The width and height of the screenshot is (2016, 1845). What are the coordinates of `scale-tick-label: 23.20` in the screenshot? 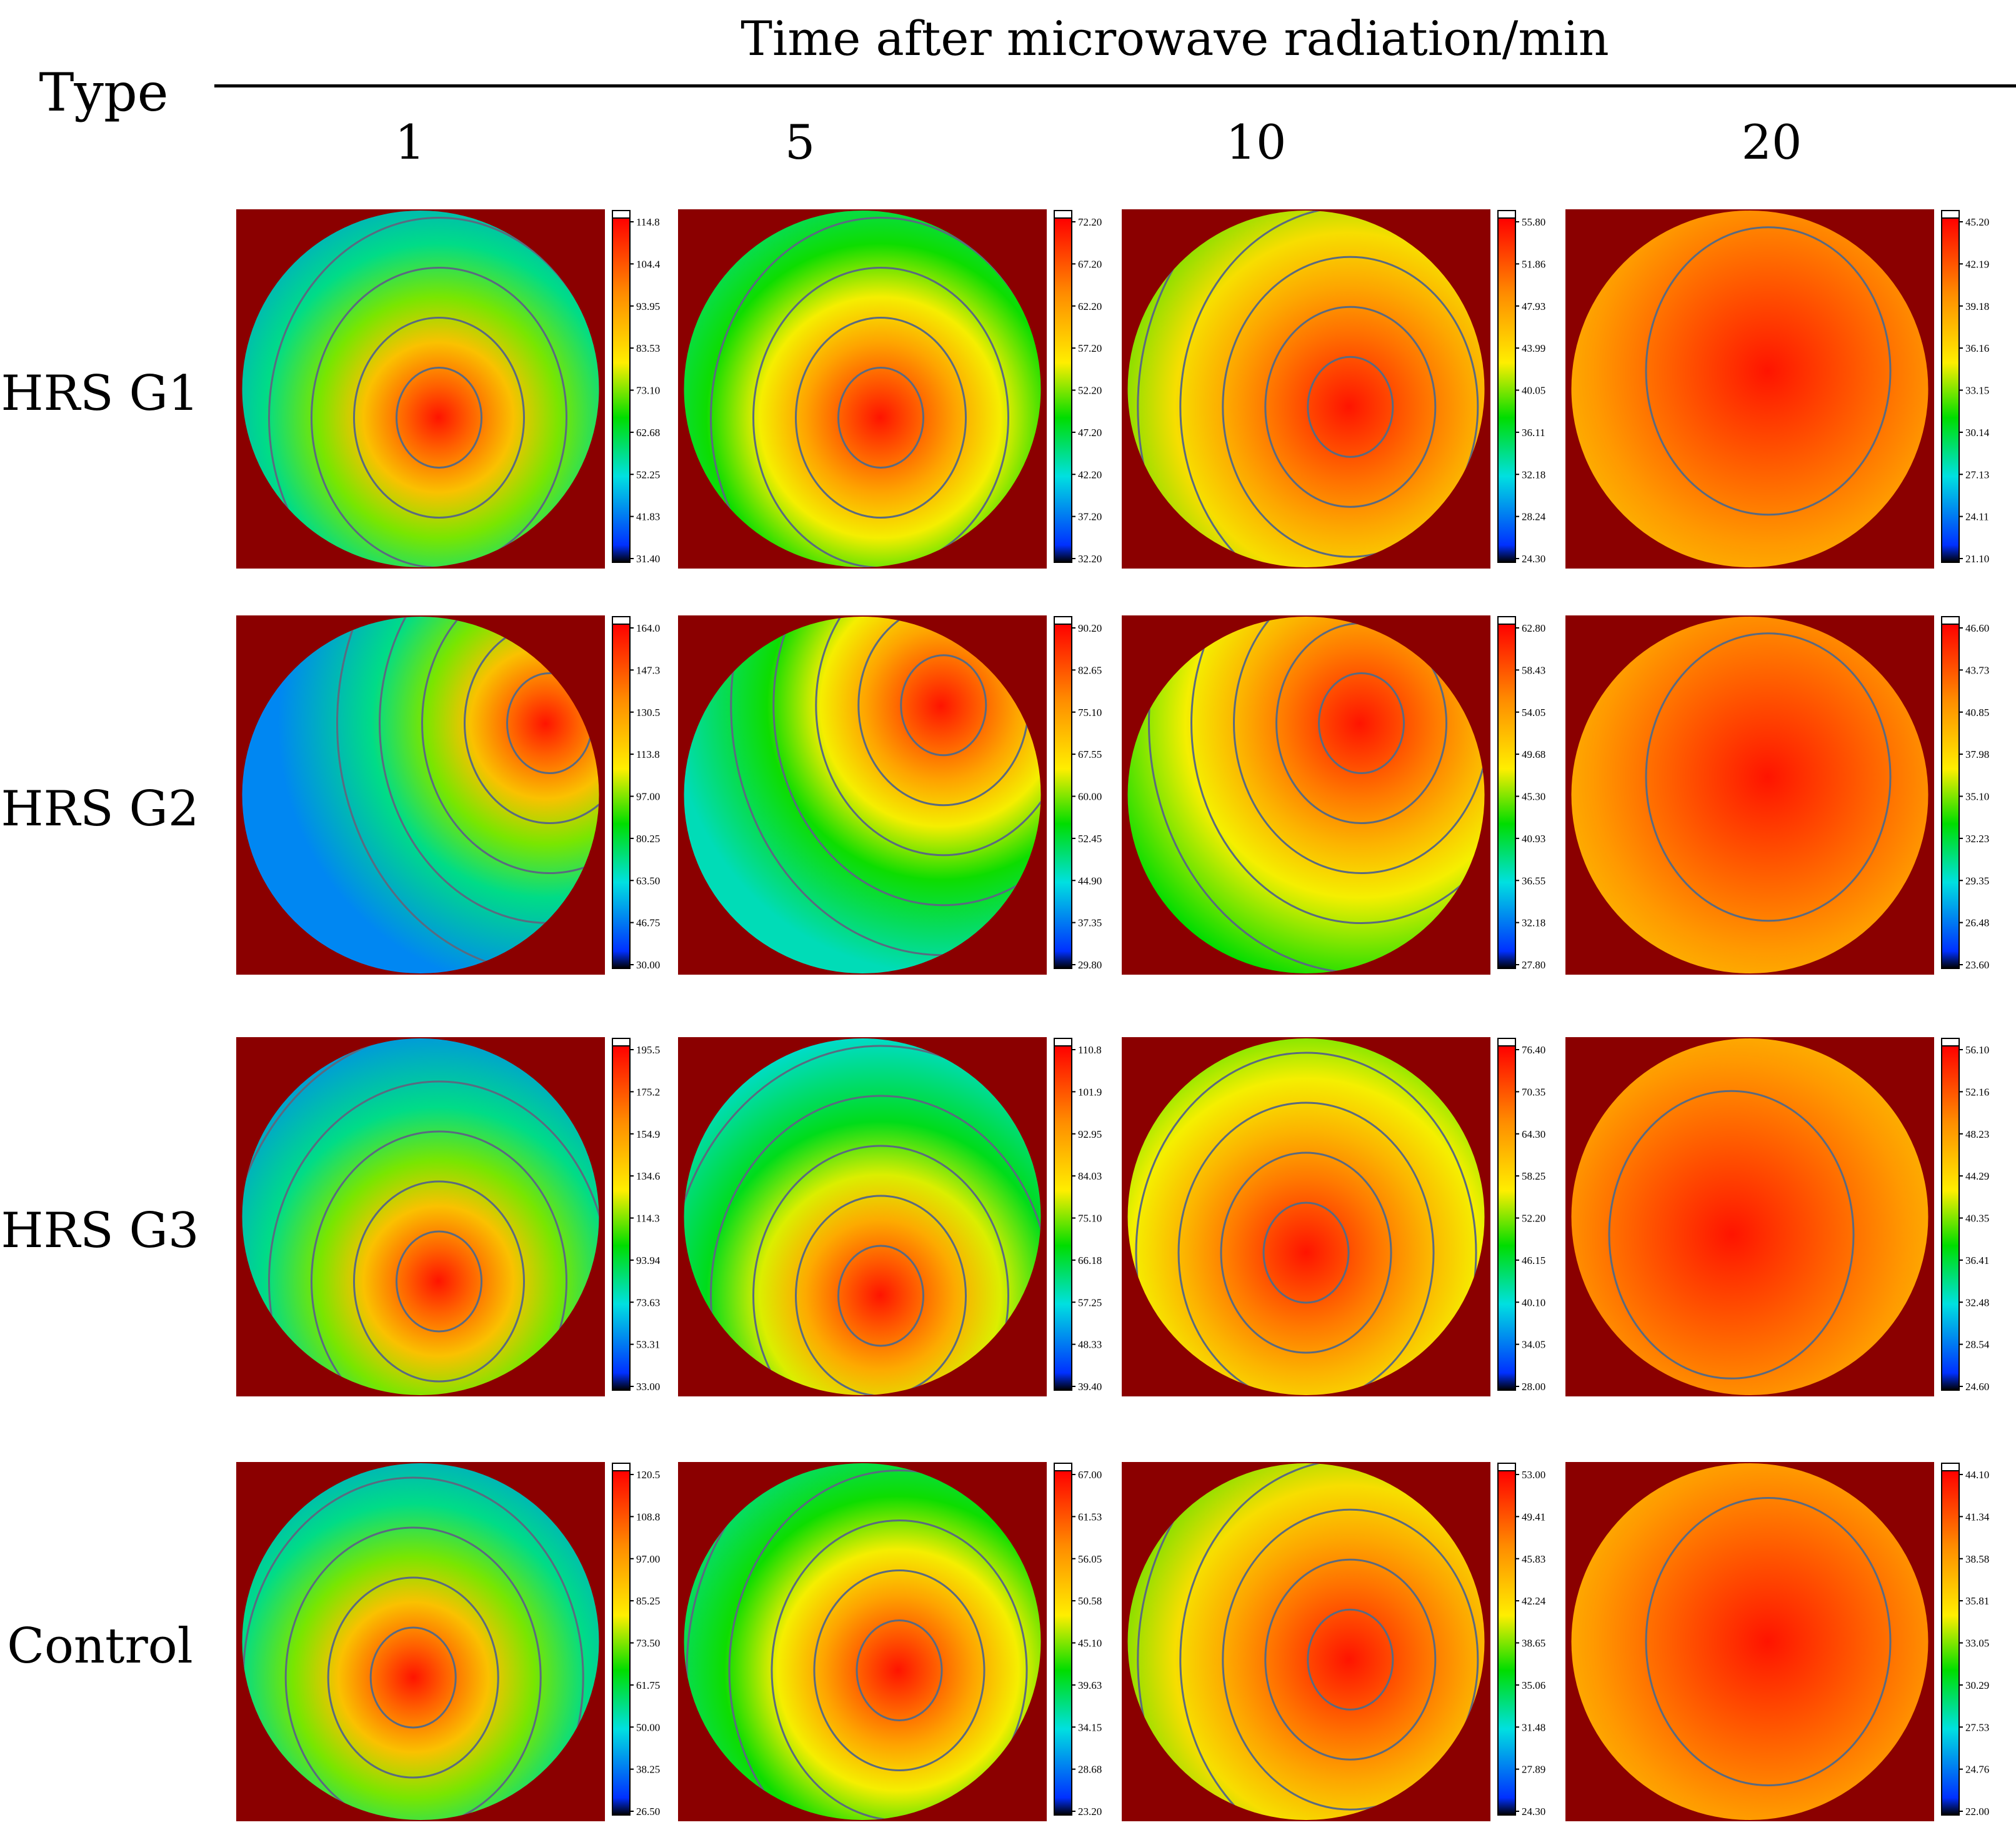 It's located at (1090, 1812).